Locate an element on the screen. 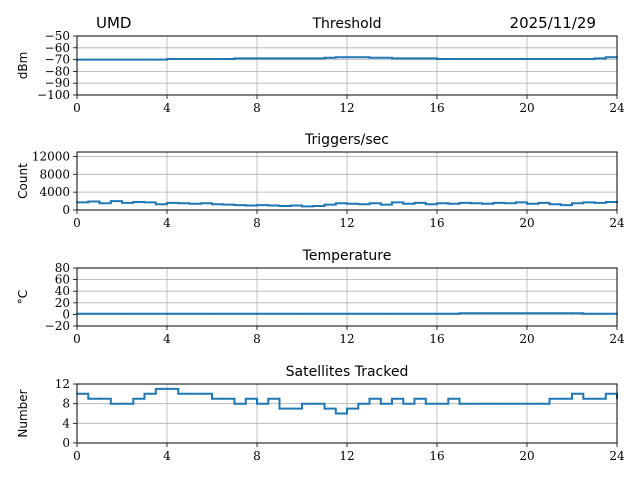 The height and width of the screenshot is (480, 640). y-tick-label: 4 is located at coordinates (66, 423).